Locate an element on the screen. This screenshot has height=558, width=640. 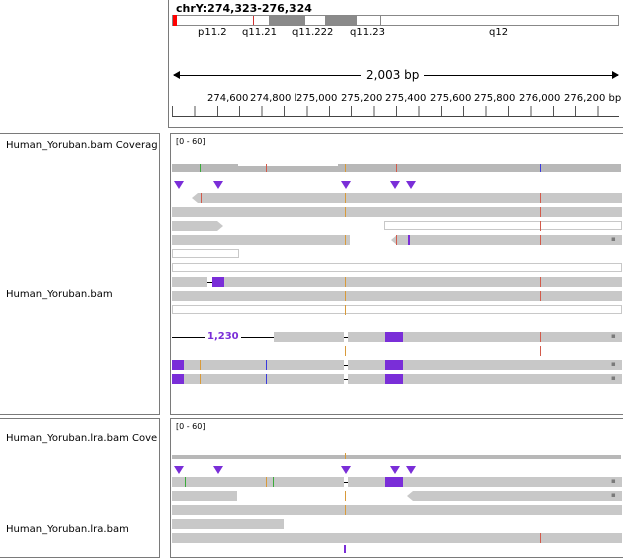
band-label-q11-222: q11.222 is located at coordinates (313, 32).